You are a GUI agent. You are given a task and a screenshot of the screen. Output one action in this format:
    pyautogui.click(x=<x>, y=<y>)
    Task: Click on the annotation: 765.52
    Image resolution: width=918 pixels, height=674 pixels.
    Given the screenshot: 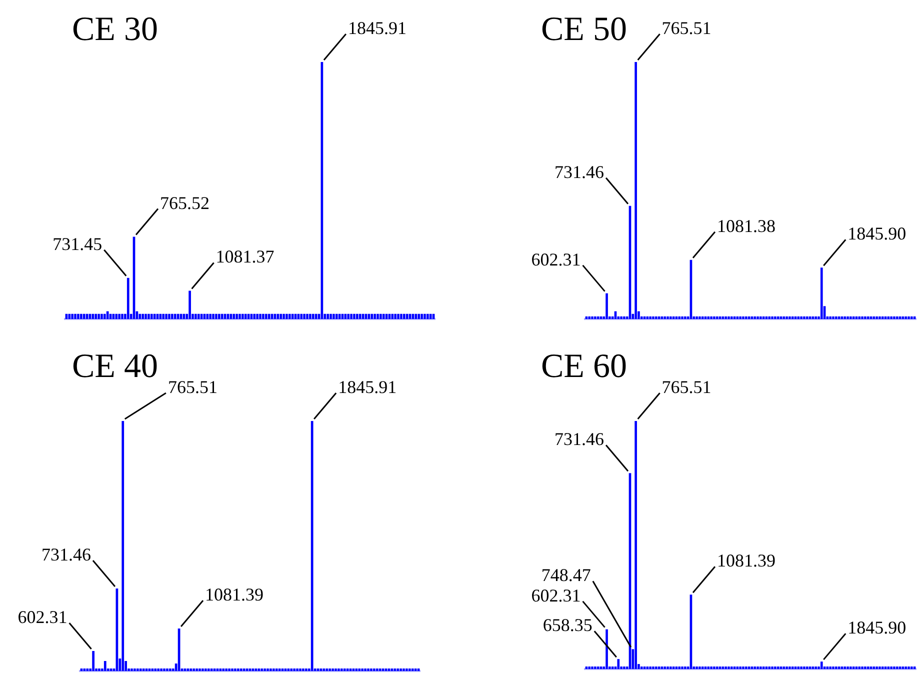 What is the action you would take?
    pyautogui.click(x=185, y=202)
    